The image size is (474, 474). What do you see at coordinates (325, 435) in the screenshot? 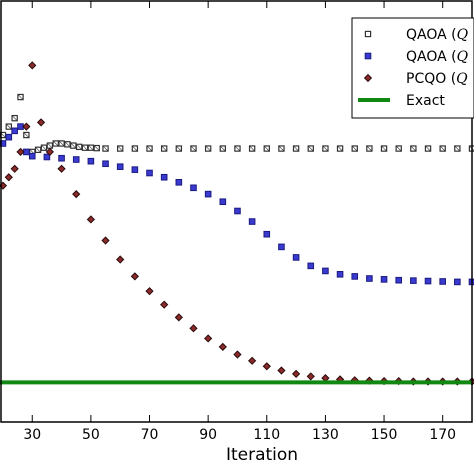
I see `x-tick-label: 130` at bounding box center [325, 435].